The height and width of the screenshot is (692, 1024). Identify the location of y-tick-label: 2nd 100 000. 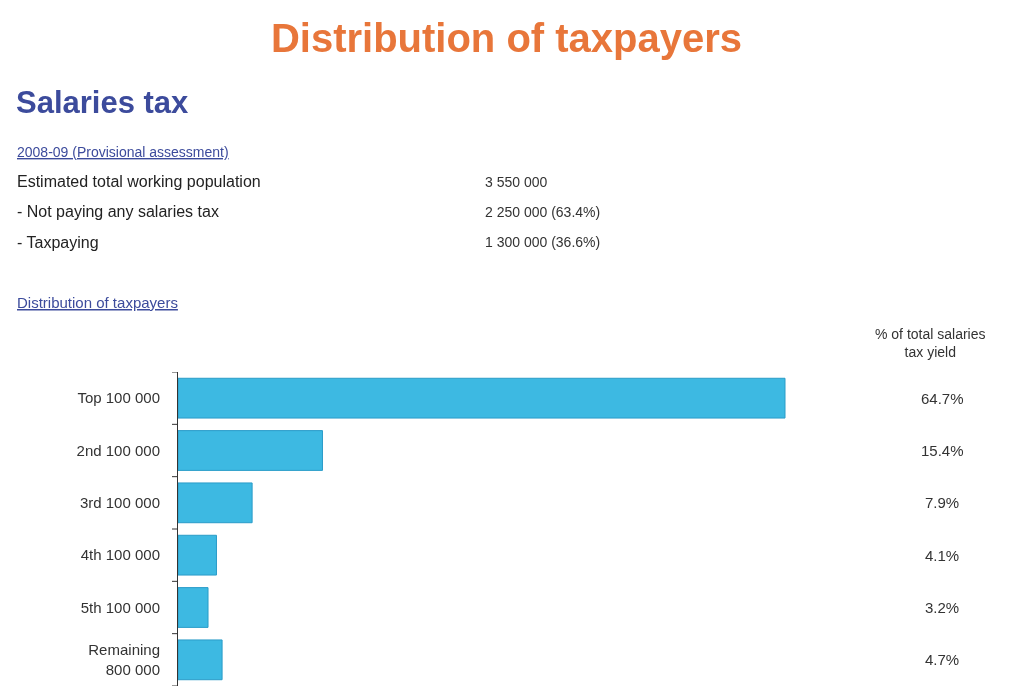
(118, 450).